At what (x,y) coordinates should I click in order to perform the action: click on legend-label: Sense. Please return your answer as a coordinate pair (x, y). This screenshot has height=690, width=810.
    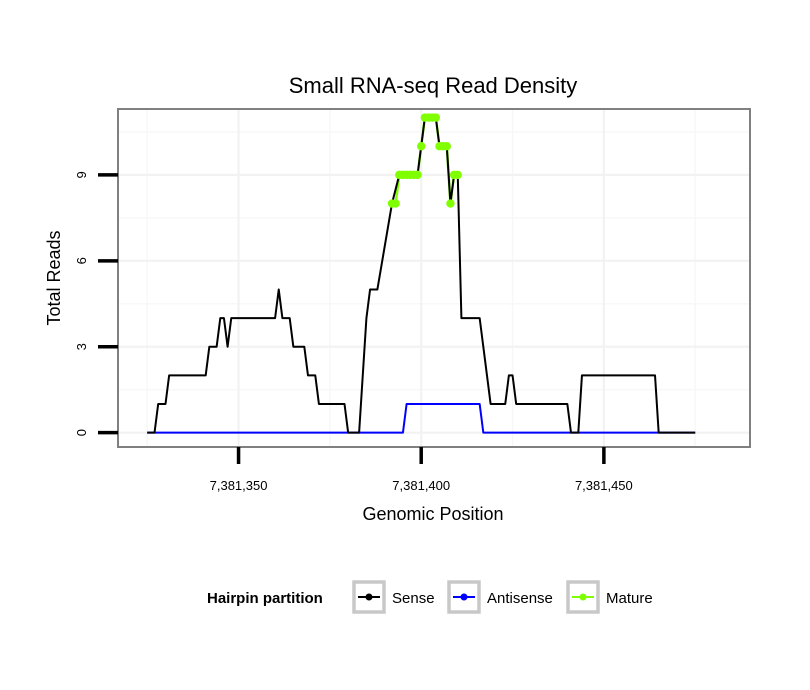
    Looking at the image, I should click on (413, 598).